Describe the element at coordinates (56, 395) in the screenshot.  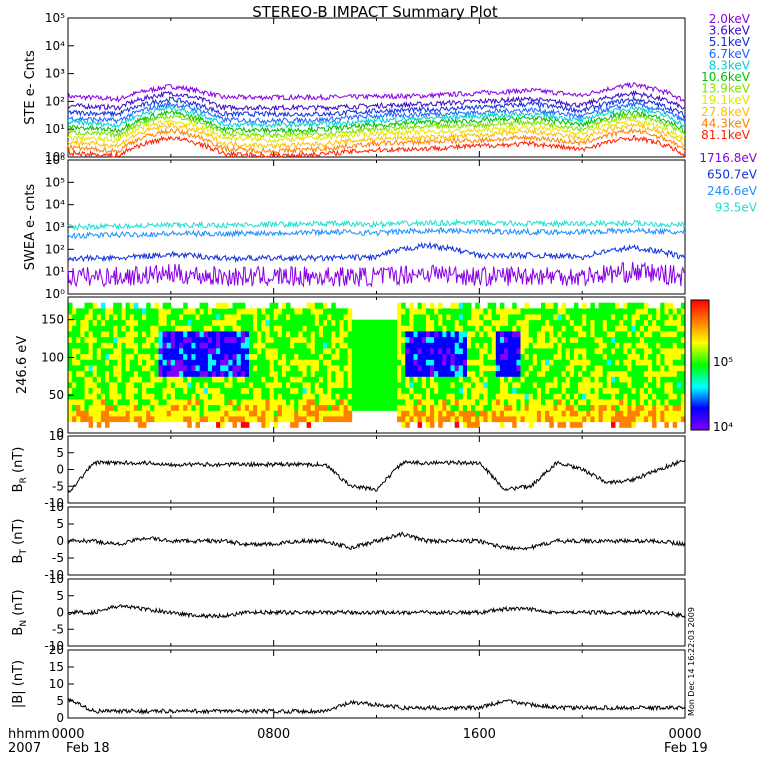
I see `y-tick-label: 50` at that location.